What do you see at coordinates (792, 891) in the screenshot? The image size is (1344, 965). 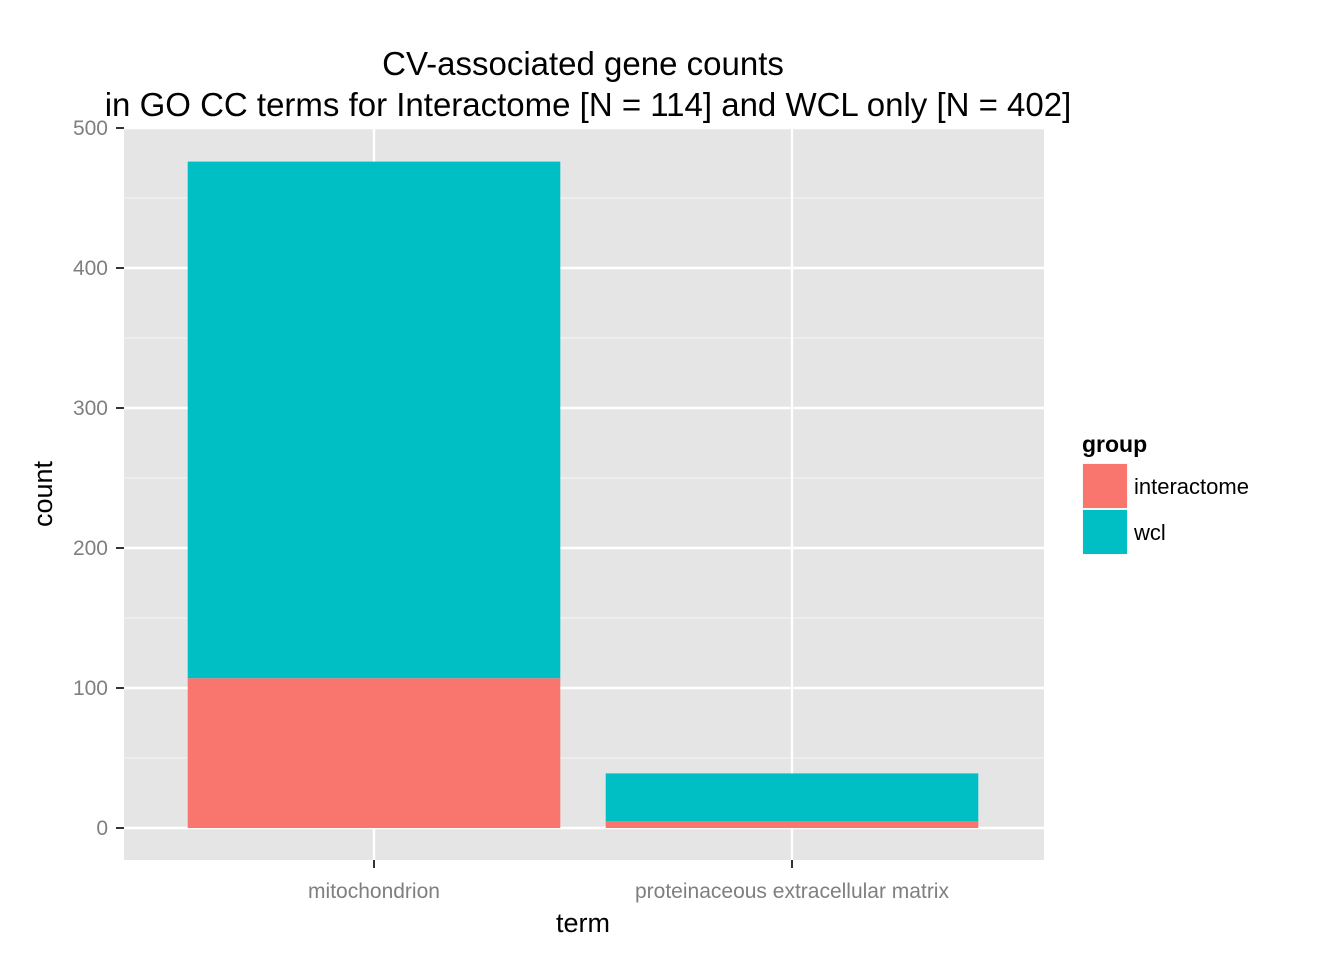 I see `x-tick-label: proteinaceous extracellular matrix` at bounding box center [792, 891].